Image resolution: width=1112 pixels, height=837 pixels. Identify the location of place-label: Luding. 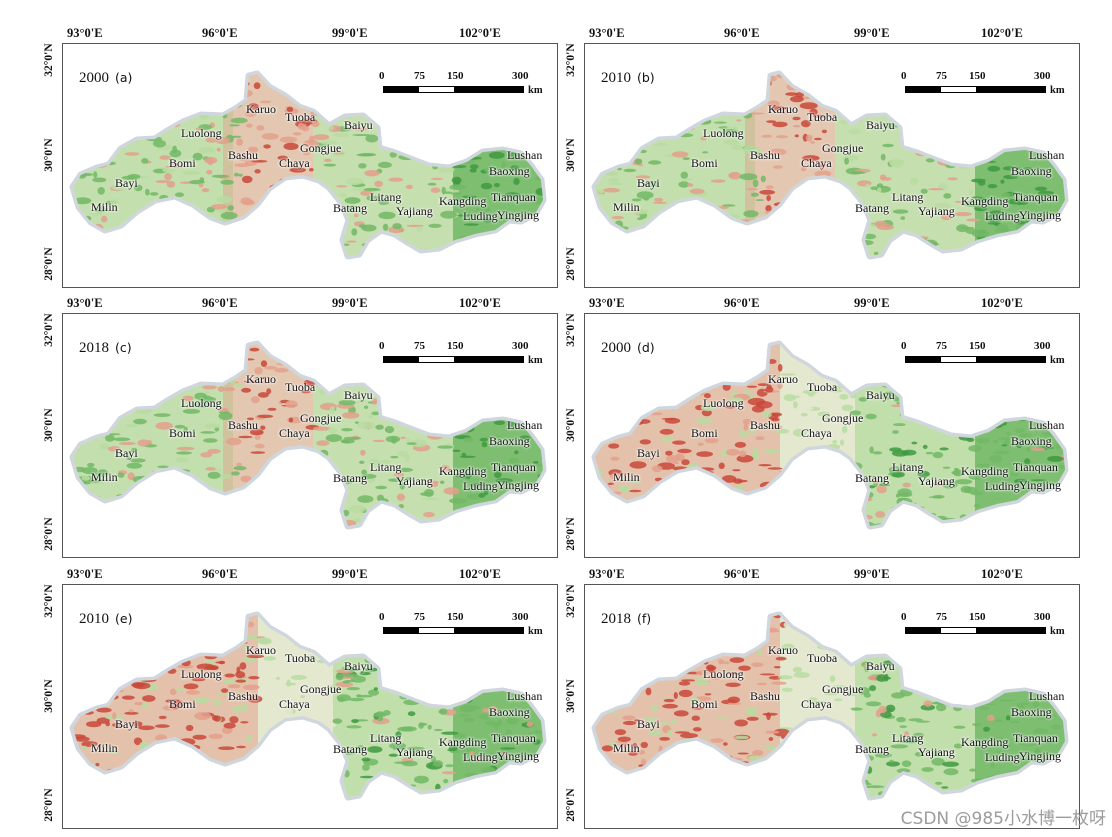
(480, 486).